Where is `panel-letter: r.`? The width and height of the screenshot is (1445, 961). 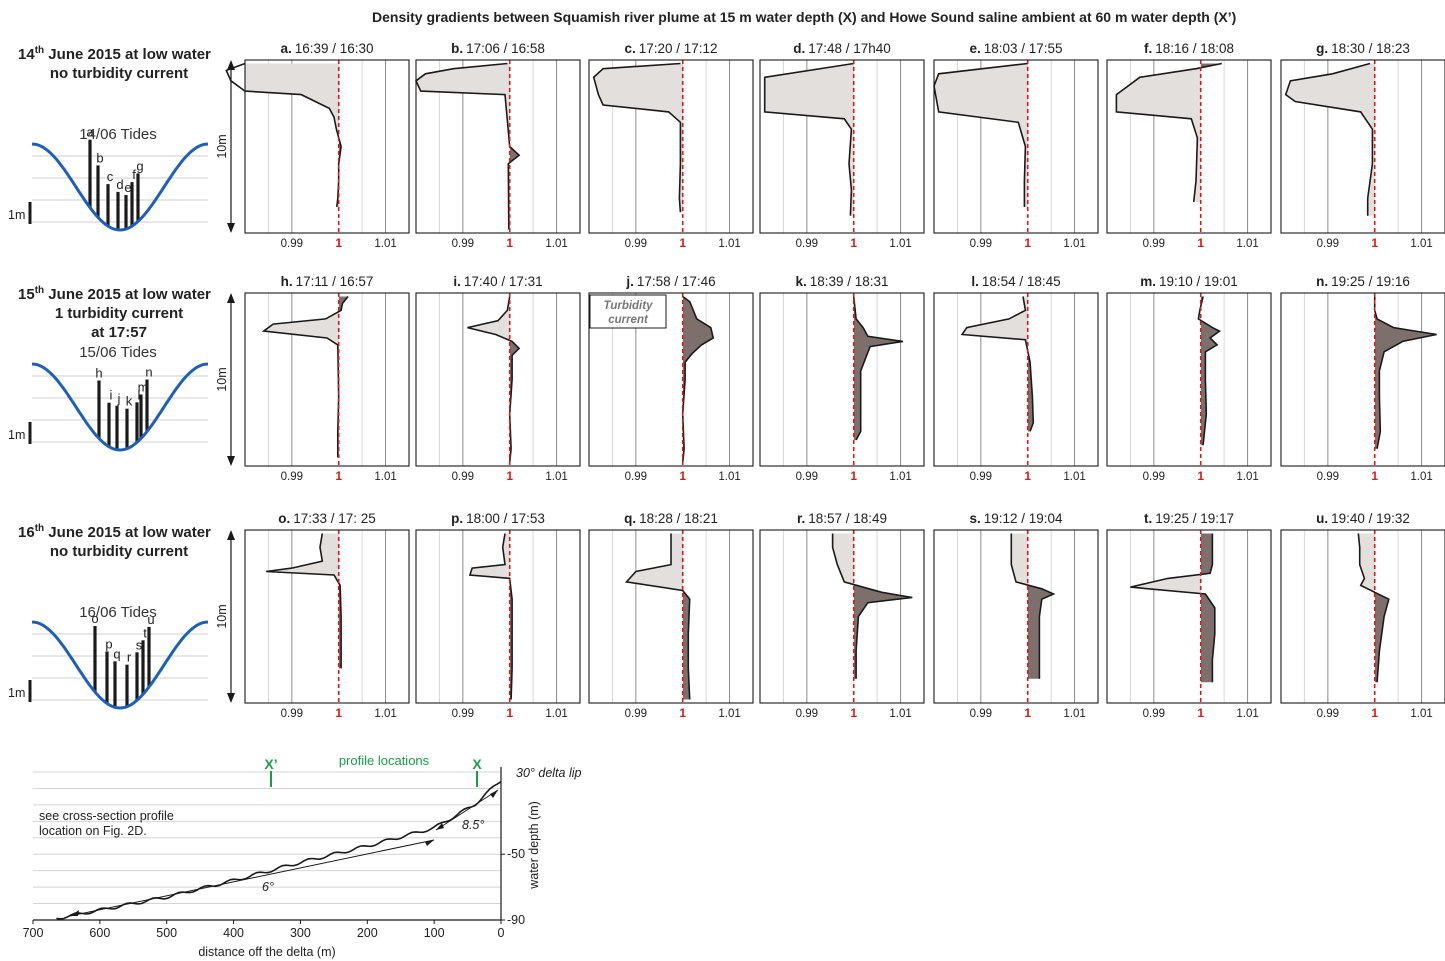
panel-letter: r. is located at coordinates (801, 518).